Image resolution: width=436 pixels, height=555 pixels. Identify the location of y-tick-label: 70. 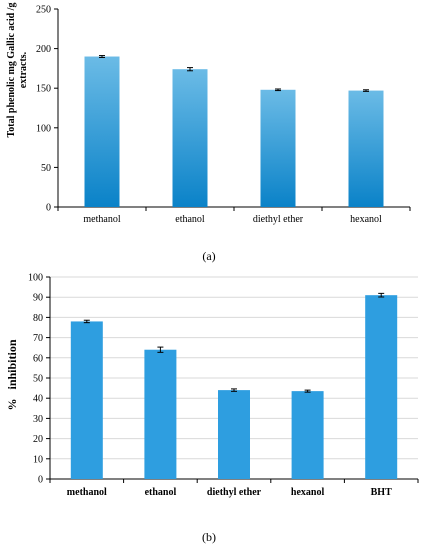
(38, 338).